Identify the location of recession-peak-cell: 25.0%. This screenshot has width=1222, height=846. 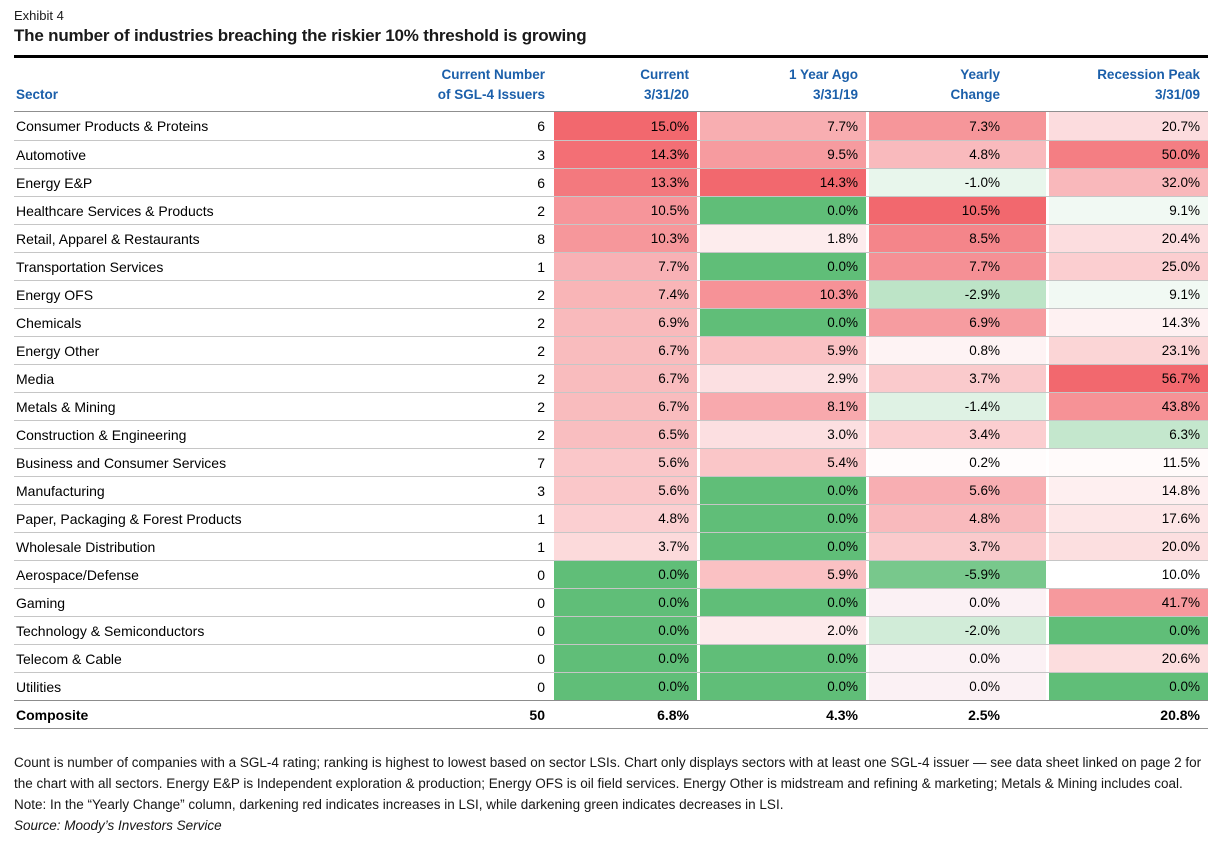
(1127, 266).